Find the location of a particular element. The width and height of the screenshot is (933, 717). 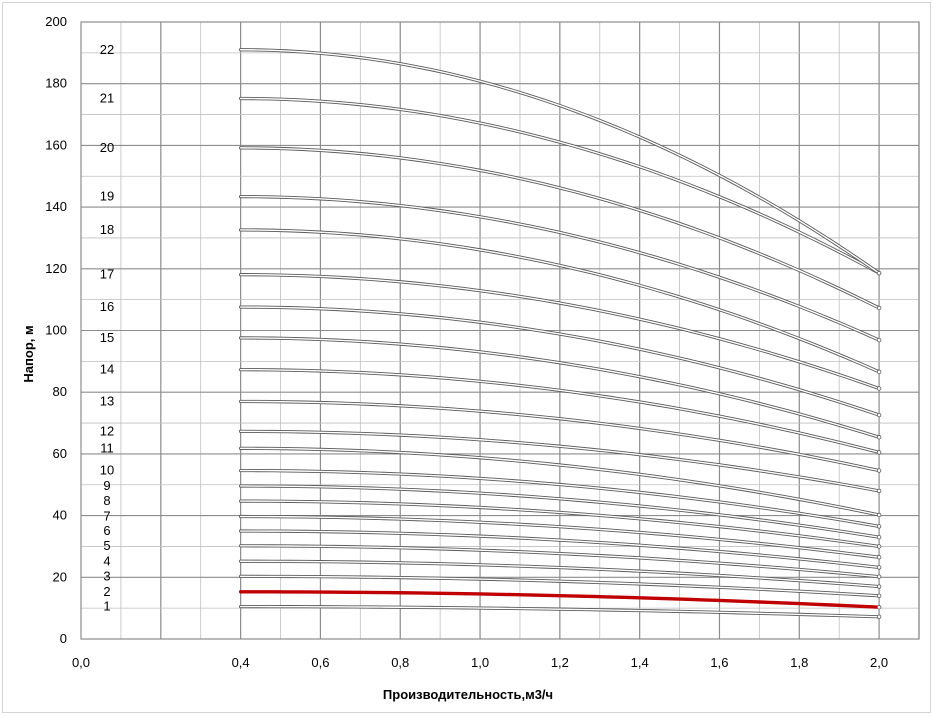

curve-label-7: 7 is located at coordinates (106, 516).